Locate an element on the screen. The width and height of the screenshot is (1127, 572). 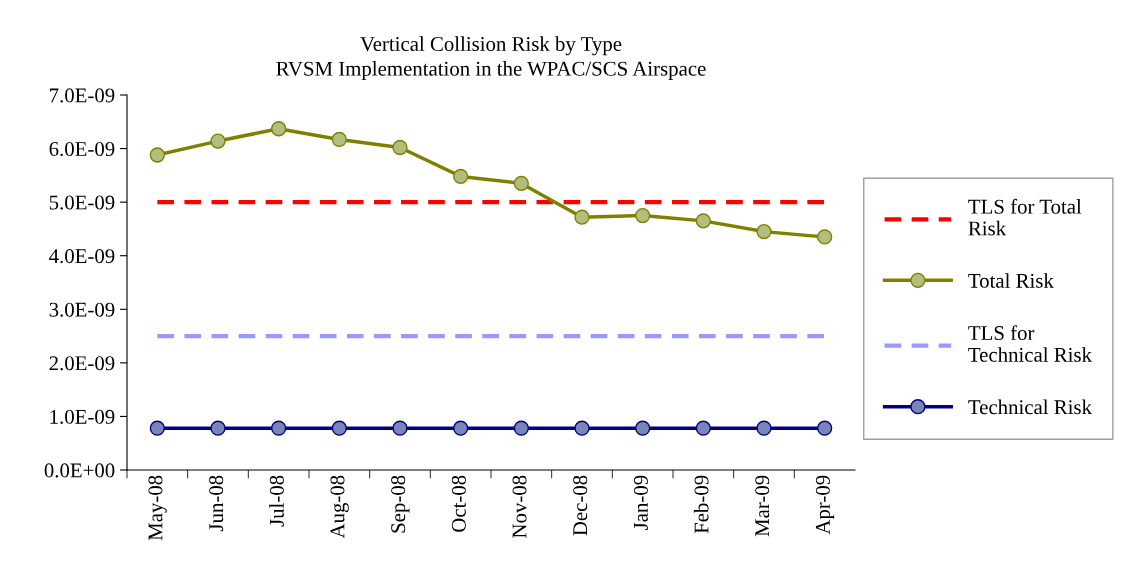
y-tick-label: 2.0E-09 is located at coordinates (82, 363).